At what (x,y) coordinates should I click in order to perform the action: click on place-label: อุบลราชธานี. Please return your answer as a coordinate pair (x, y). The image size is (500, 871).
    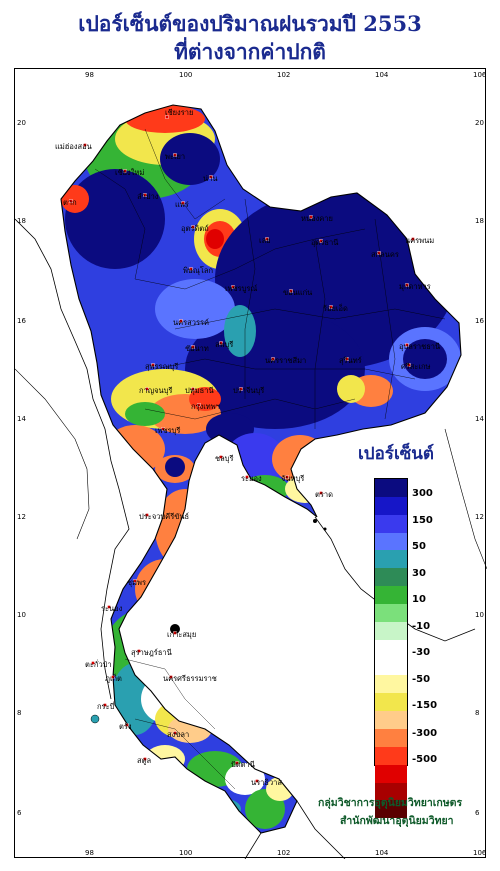
    Looking at the image, I should click on (420, 346).